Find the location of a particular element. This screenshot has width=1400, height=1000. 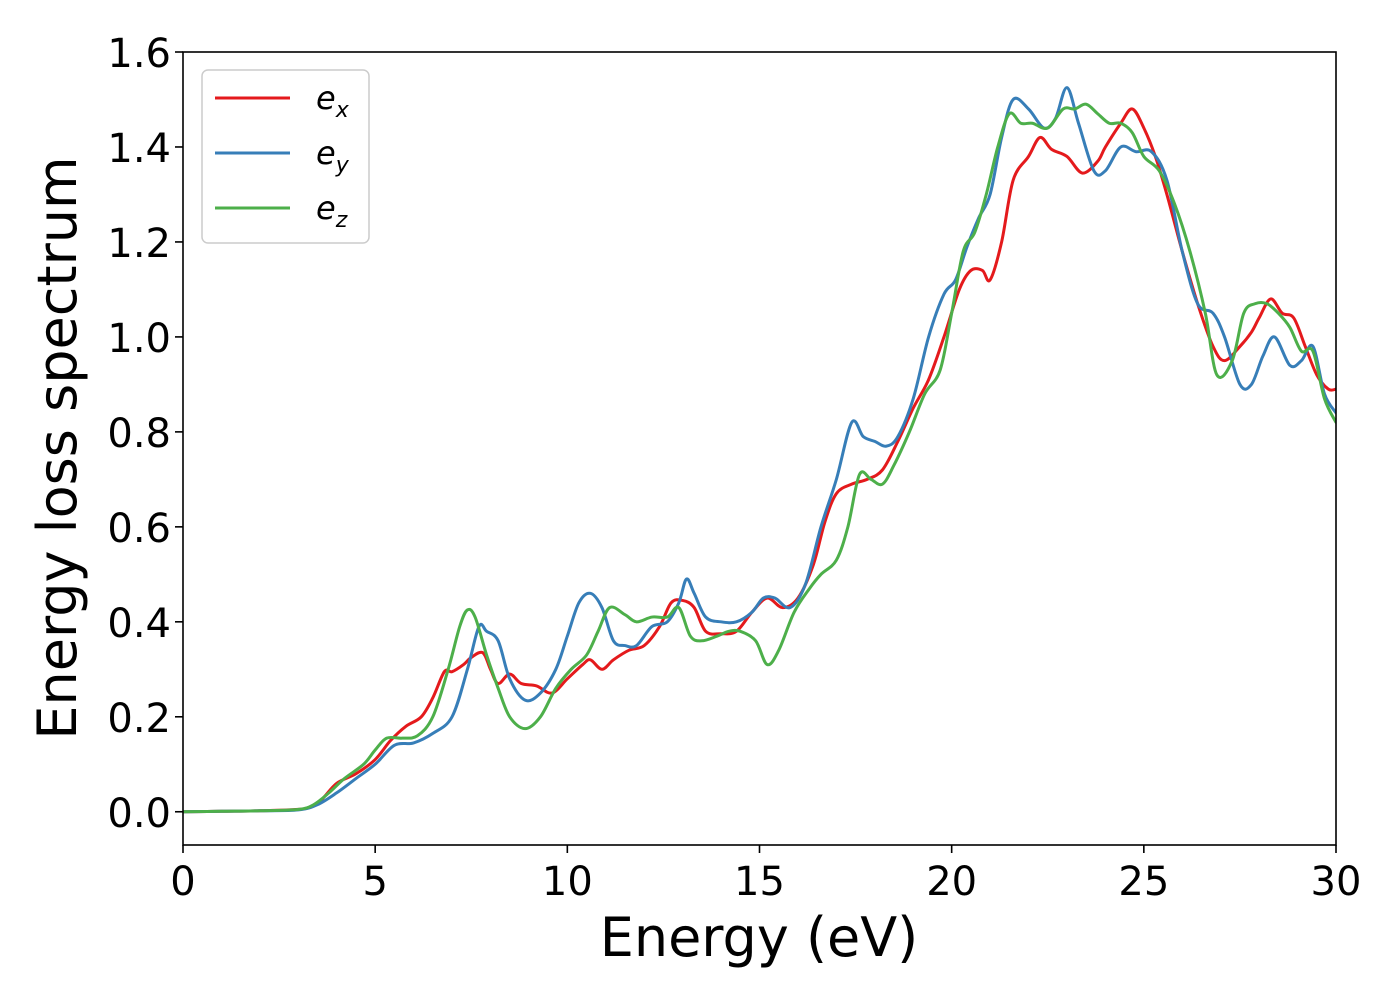

y-tick-label: 1.2 is located at coordinates (139, 244).